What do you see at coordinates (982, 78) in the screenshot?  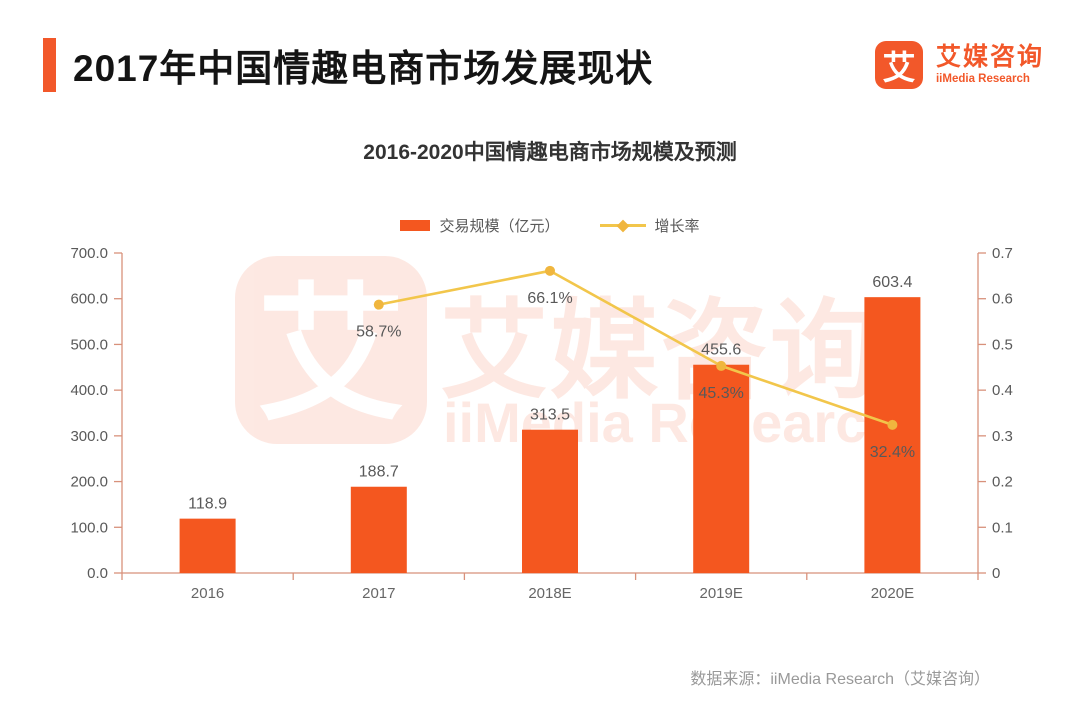 I see `brand-name-en: iiMedia Research` at bounding box center [982, 78].